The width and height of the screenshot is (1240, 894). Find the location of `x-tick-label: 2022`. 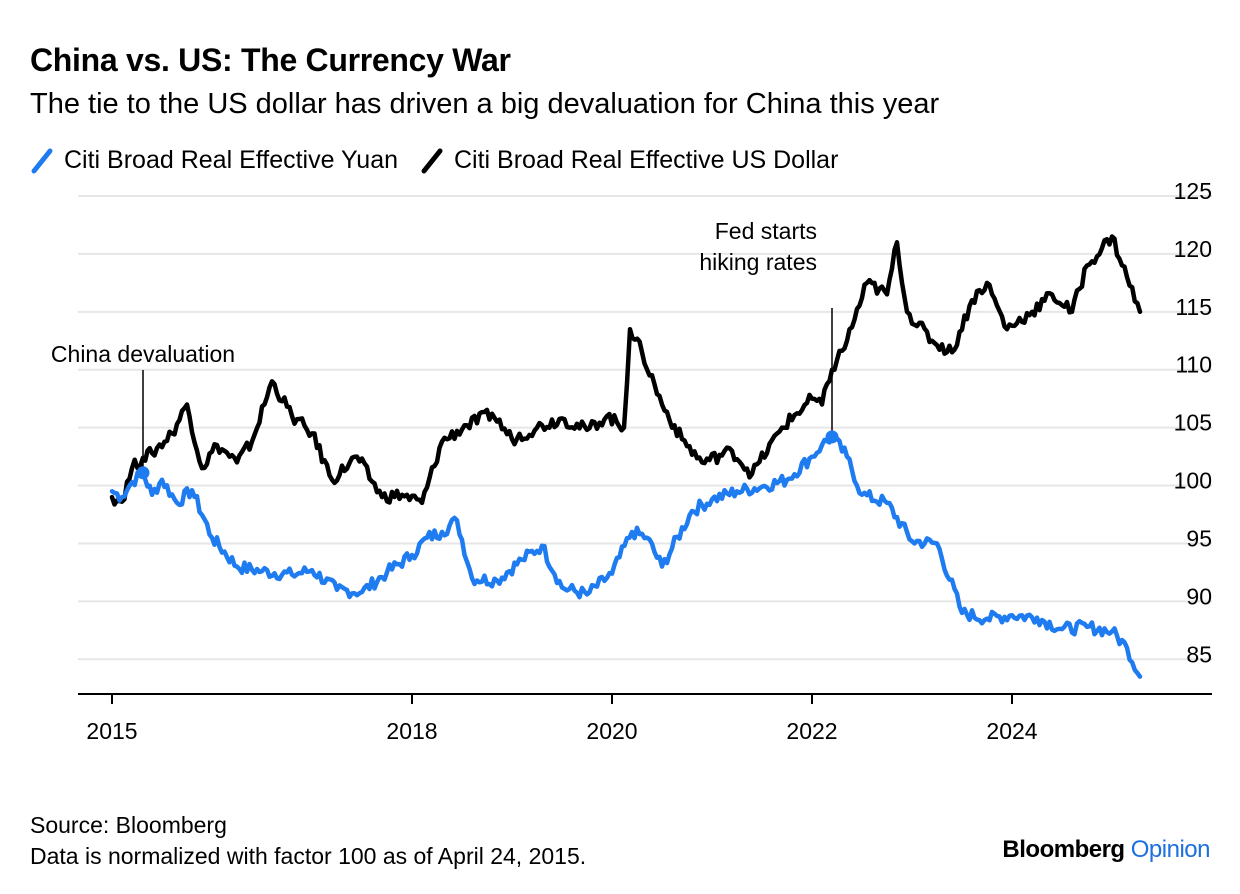

x-tick-label: 2022 is located at coordinates (811, 731).